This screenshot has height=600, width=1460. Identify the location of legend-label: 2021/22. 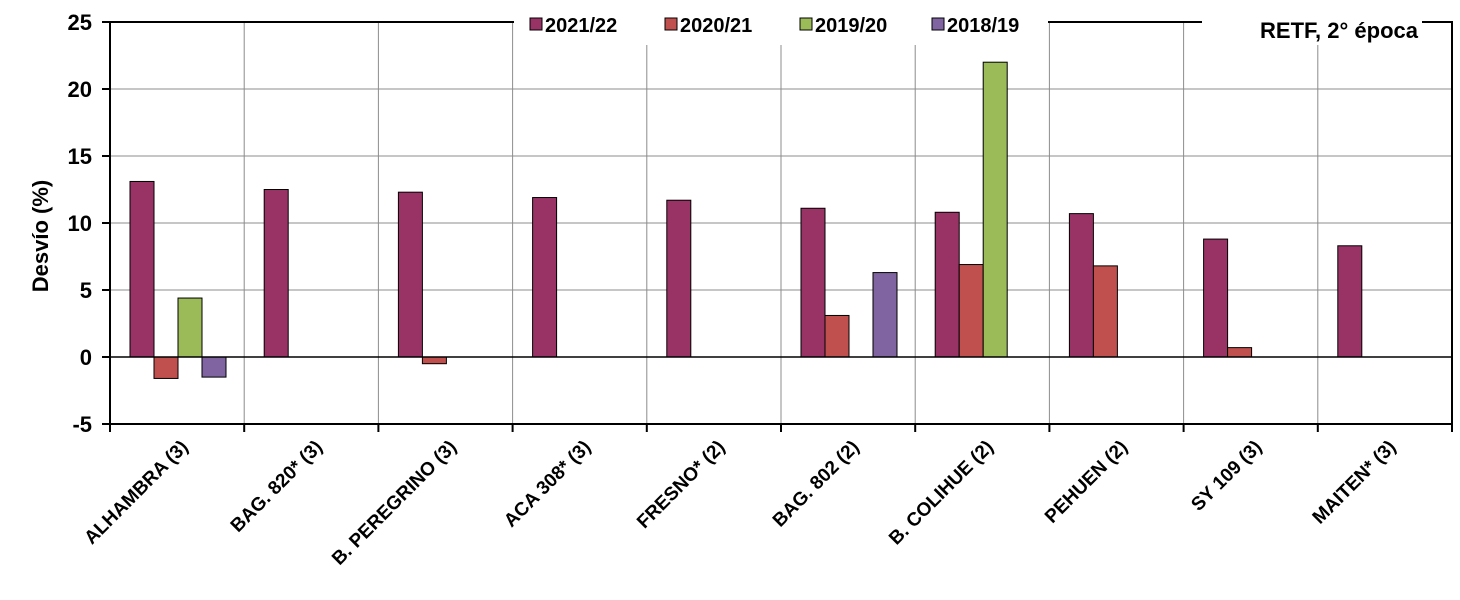
(581, 26).